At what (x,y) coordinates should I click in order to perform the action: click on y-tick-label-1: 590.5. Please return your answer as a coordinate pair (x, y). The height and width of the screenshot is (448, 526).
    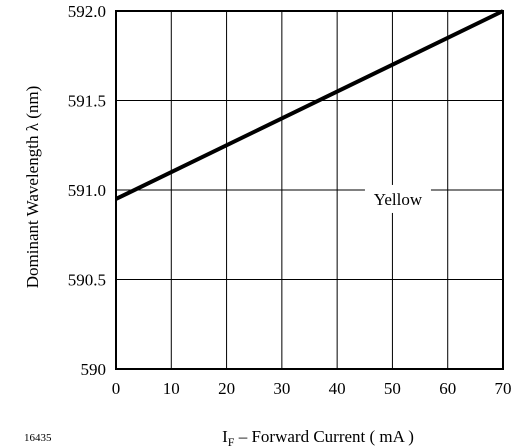
    Looking at the image, I should click on (87, 280).